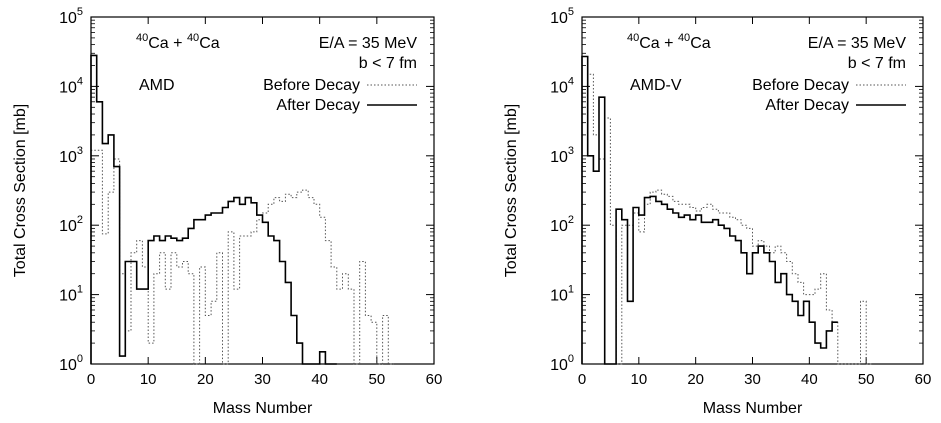  I want to click on model-label: AMD-V, so click(656, 85).